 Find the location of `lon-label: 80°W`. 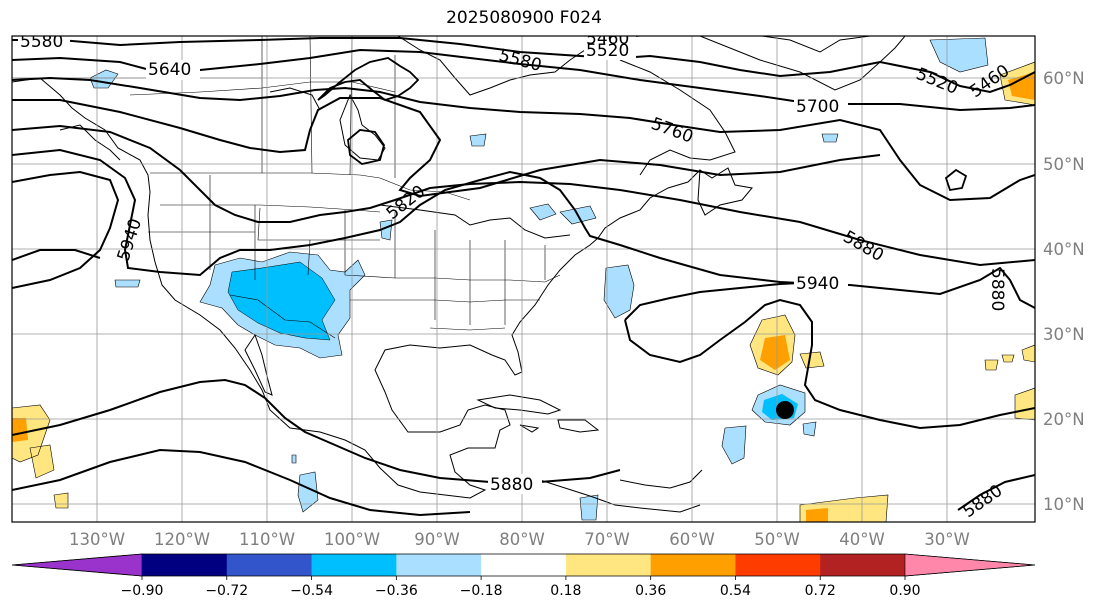

lon-label: 80°W is located at coordinates (522, 539).